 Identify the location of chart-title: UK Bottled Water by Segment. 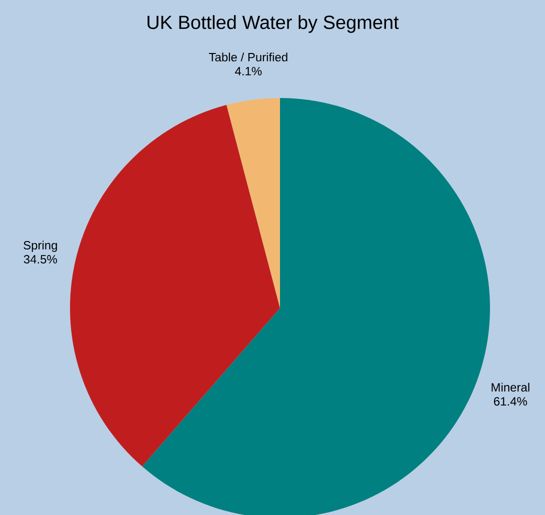
(273, 24).